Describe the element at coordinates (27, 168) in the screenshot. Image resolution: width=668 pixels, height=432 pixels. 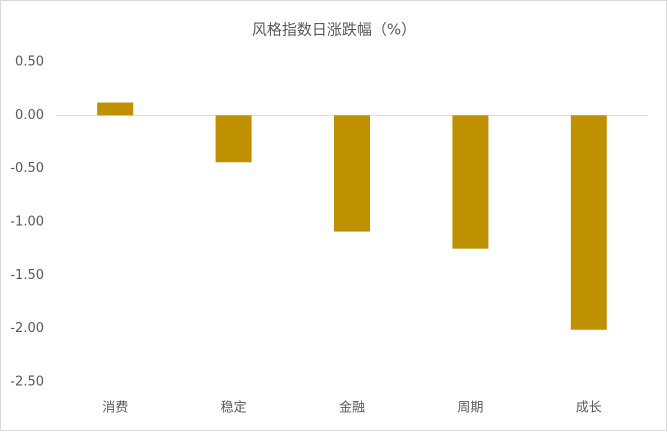
I see `y-tick-label: -0.50` at that location.